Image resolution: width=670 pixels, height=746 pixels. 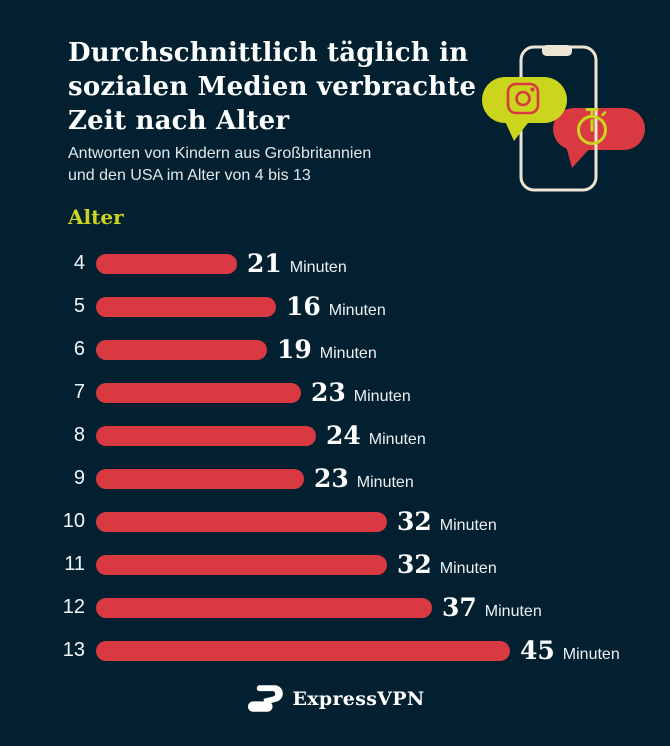 I want to click on chart-row: 8 24 Minuten, so click(x=350, y=435).